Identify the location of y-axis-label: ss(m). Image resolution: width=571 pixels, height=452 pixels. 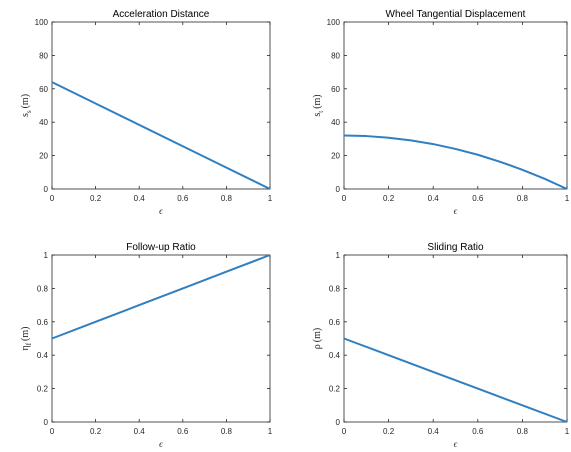
(26, 105).